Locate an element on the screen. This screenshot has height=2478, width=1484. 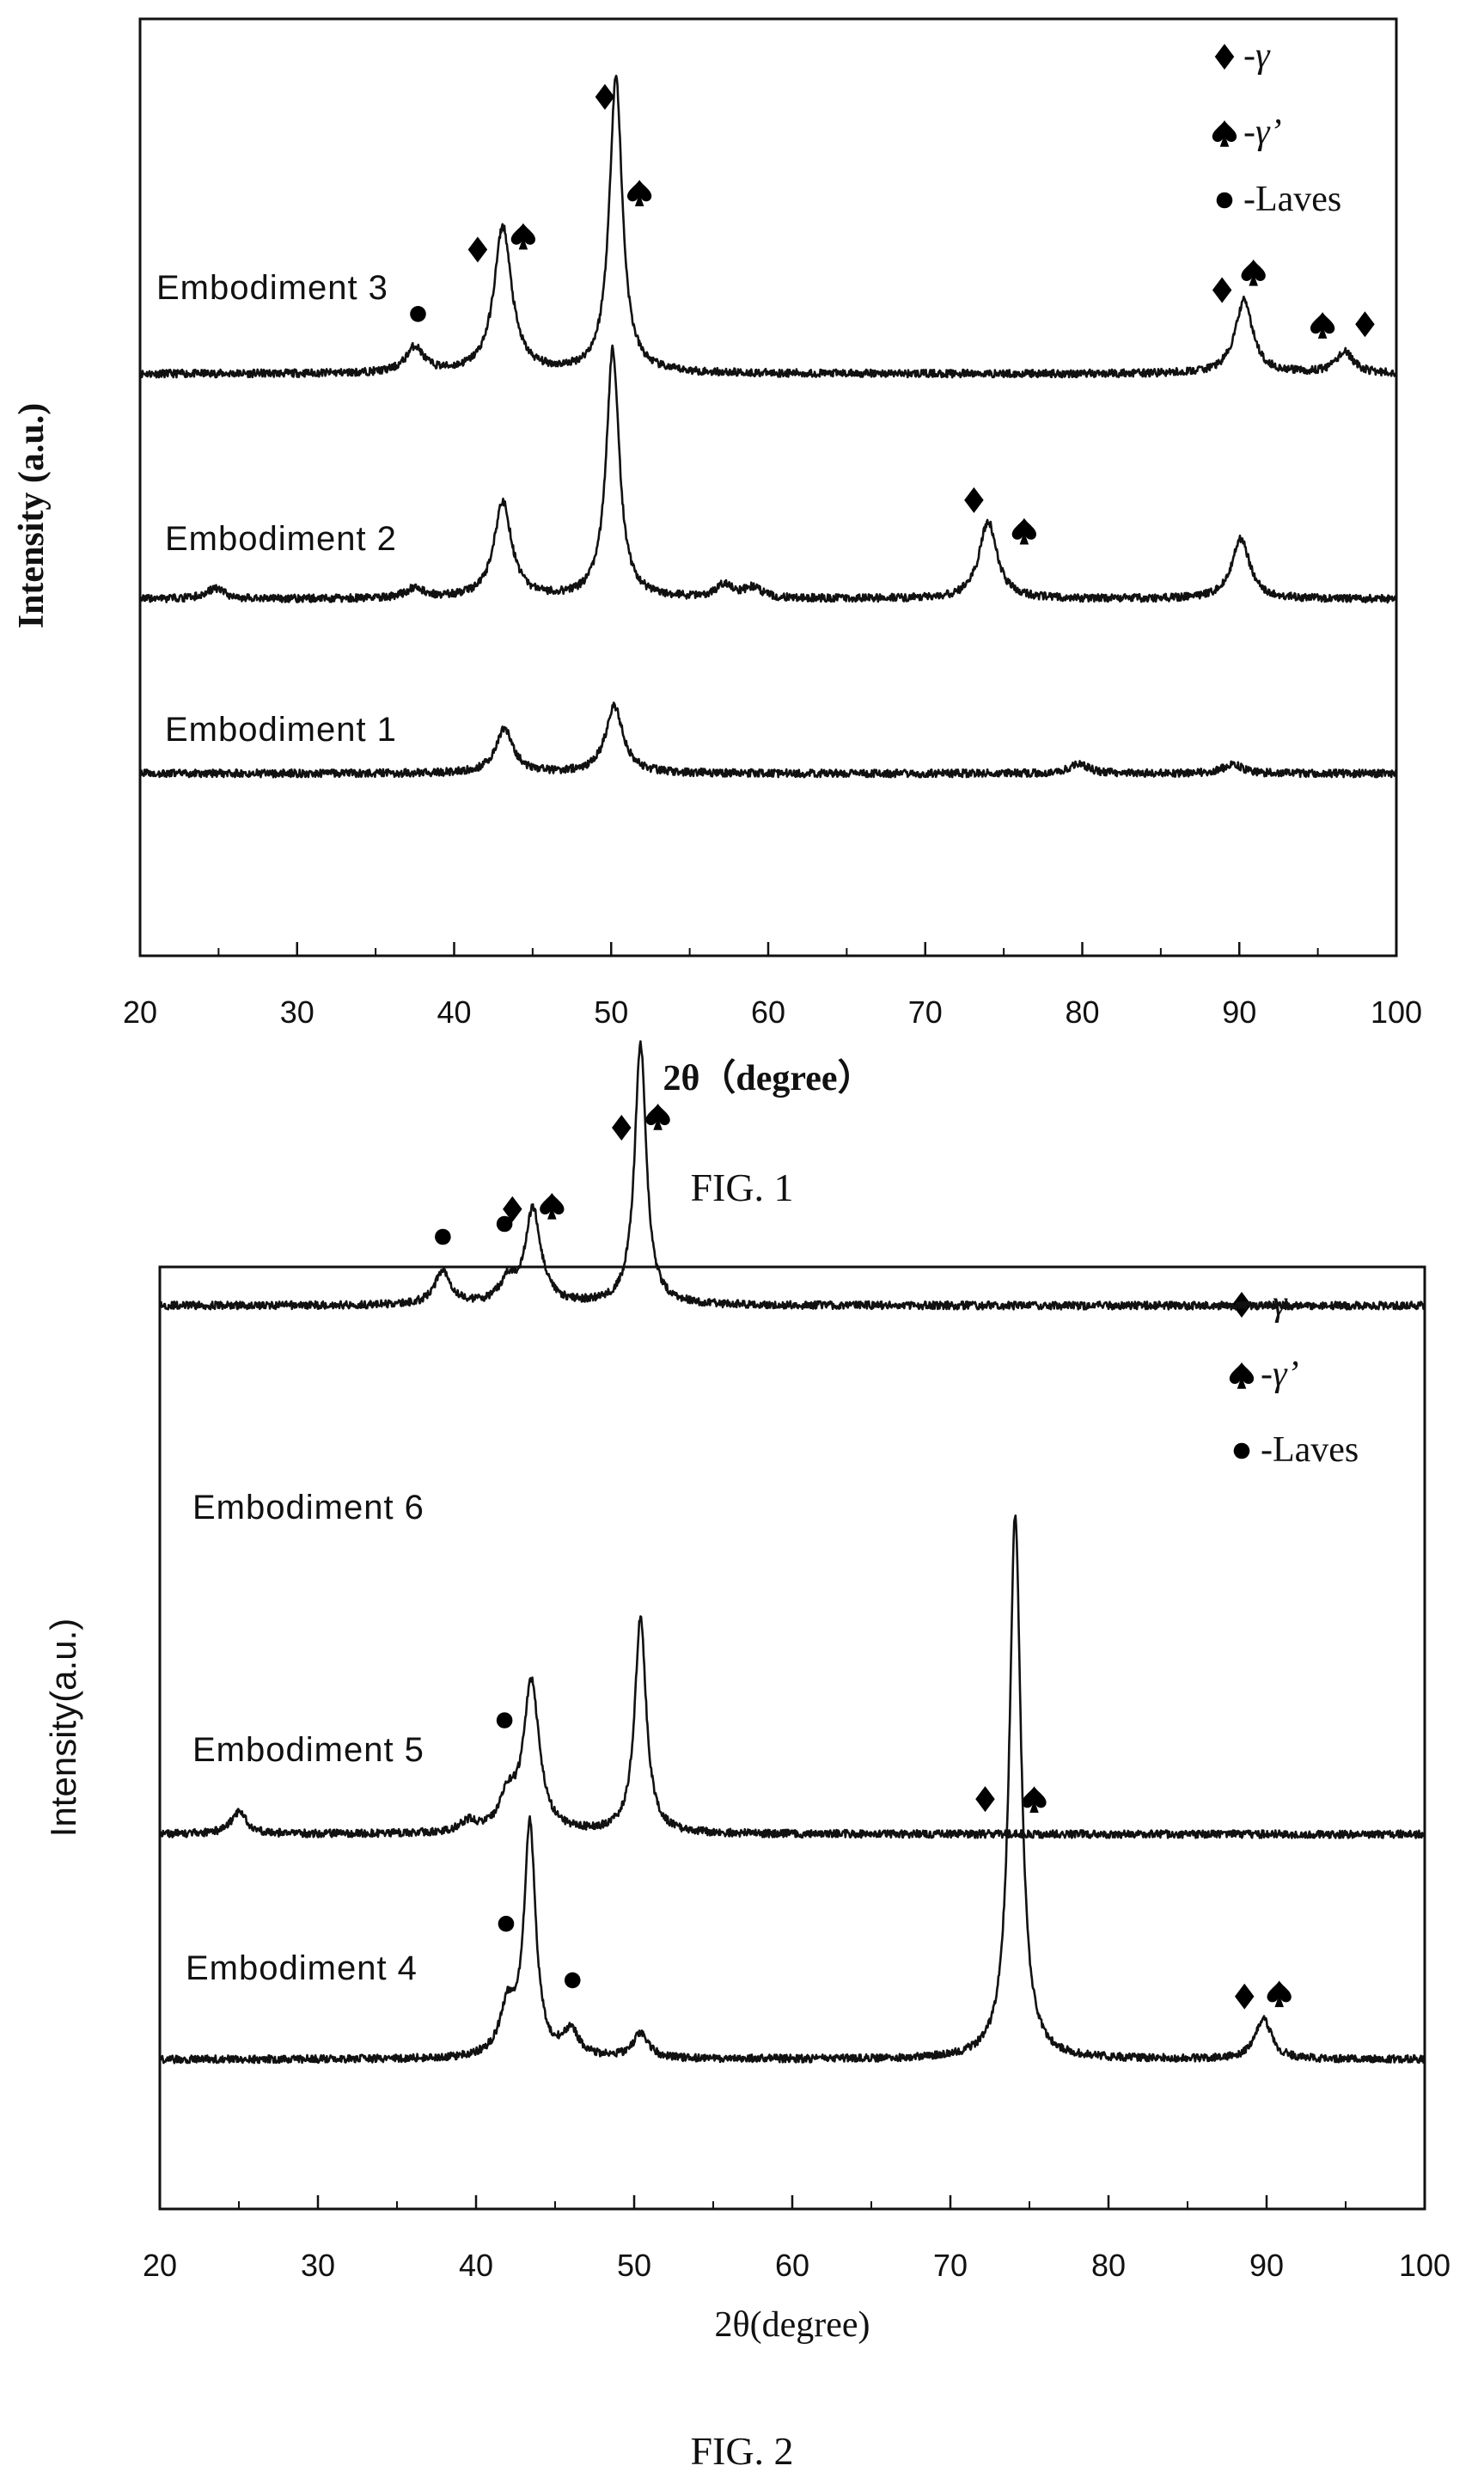
x-axis-label: 2θ（degree） is located at coordinates (768, 1078).